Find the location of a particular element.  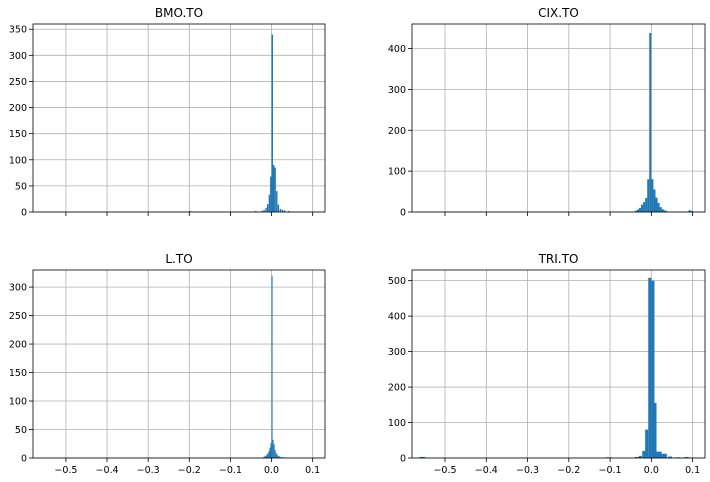

y-tick-label: 350 is located at coordinates (18, 30).